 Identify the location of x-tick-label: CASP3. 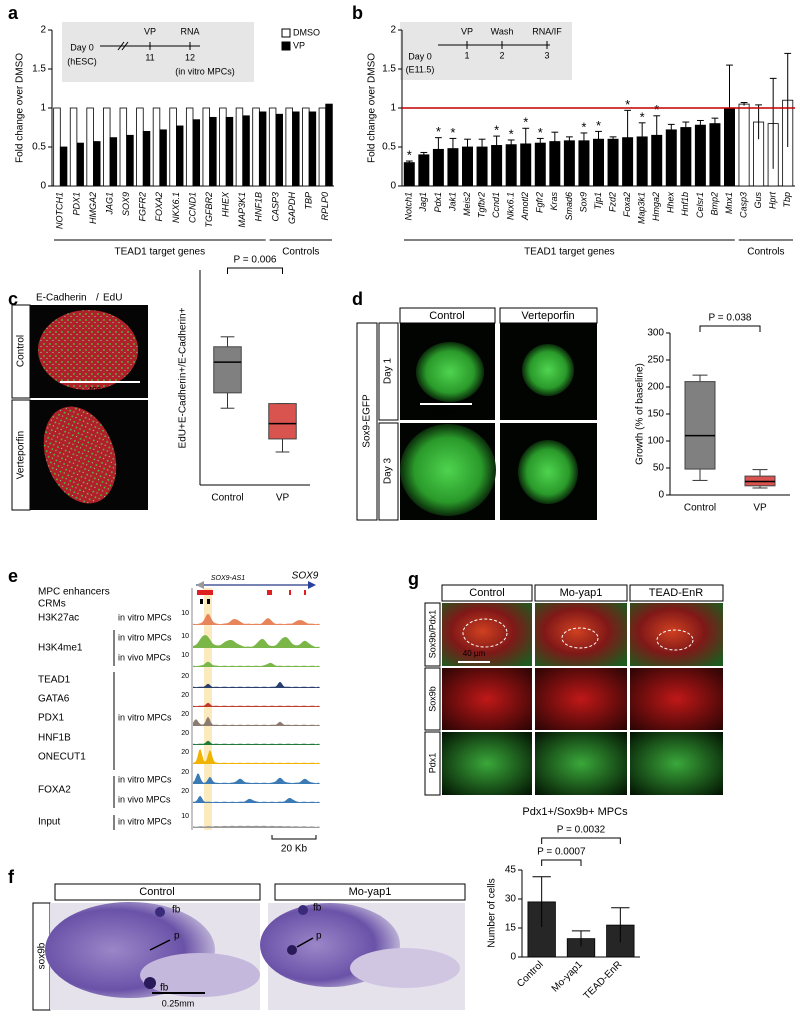
(275, 207).